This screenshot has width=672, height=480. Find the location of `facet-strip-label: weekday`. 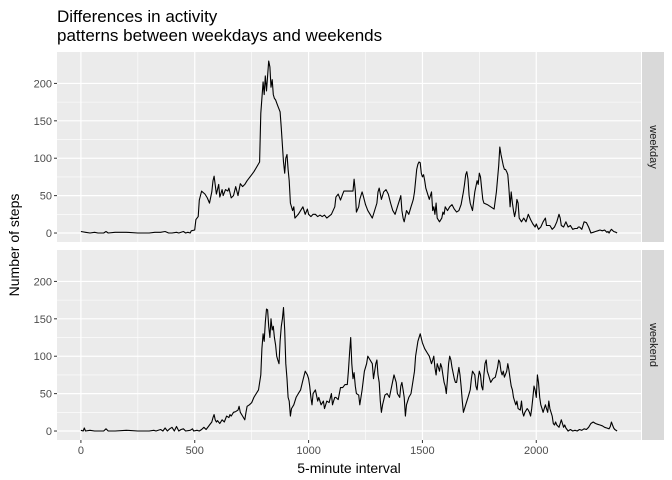

facet-strip-label: weekday is located at coordinates (653, 146).